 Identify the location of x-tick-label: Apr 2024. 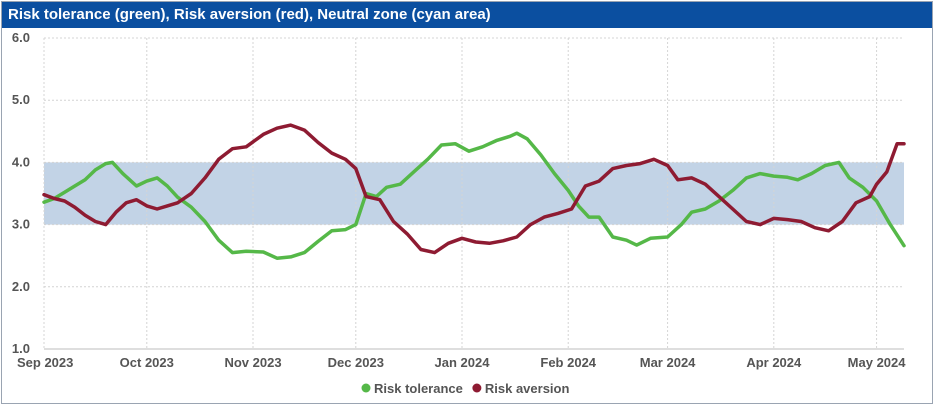
(774, 362).